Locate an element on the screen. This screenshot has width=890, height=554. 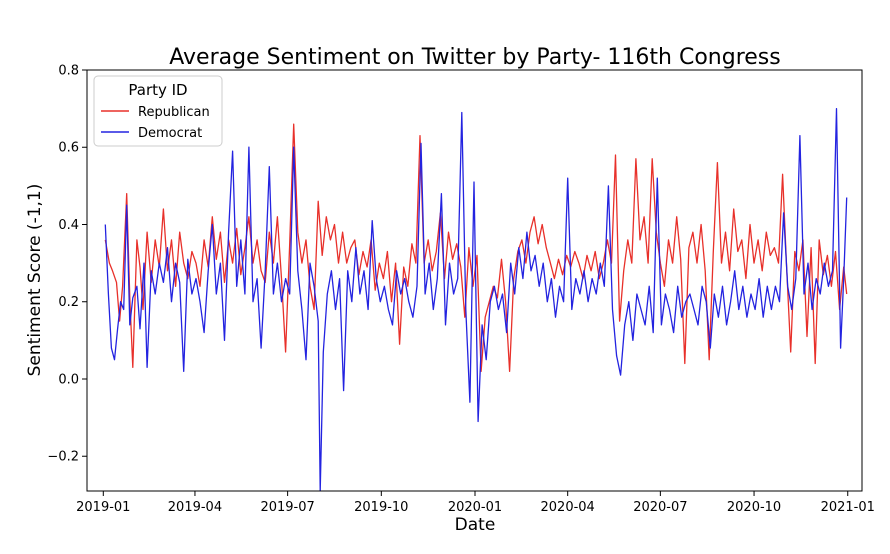
legend-box is located at coordinates (158, 111).